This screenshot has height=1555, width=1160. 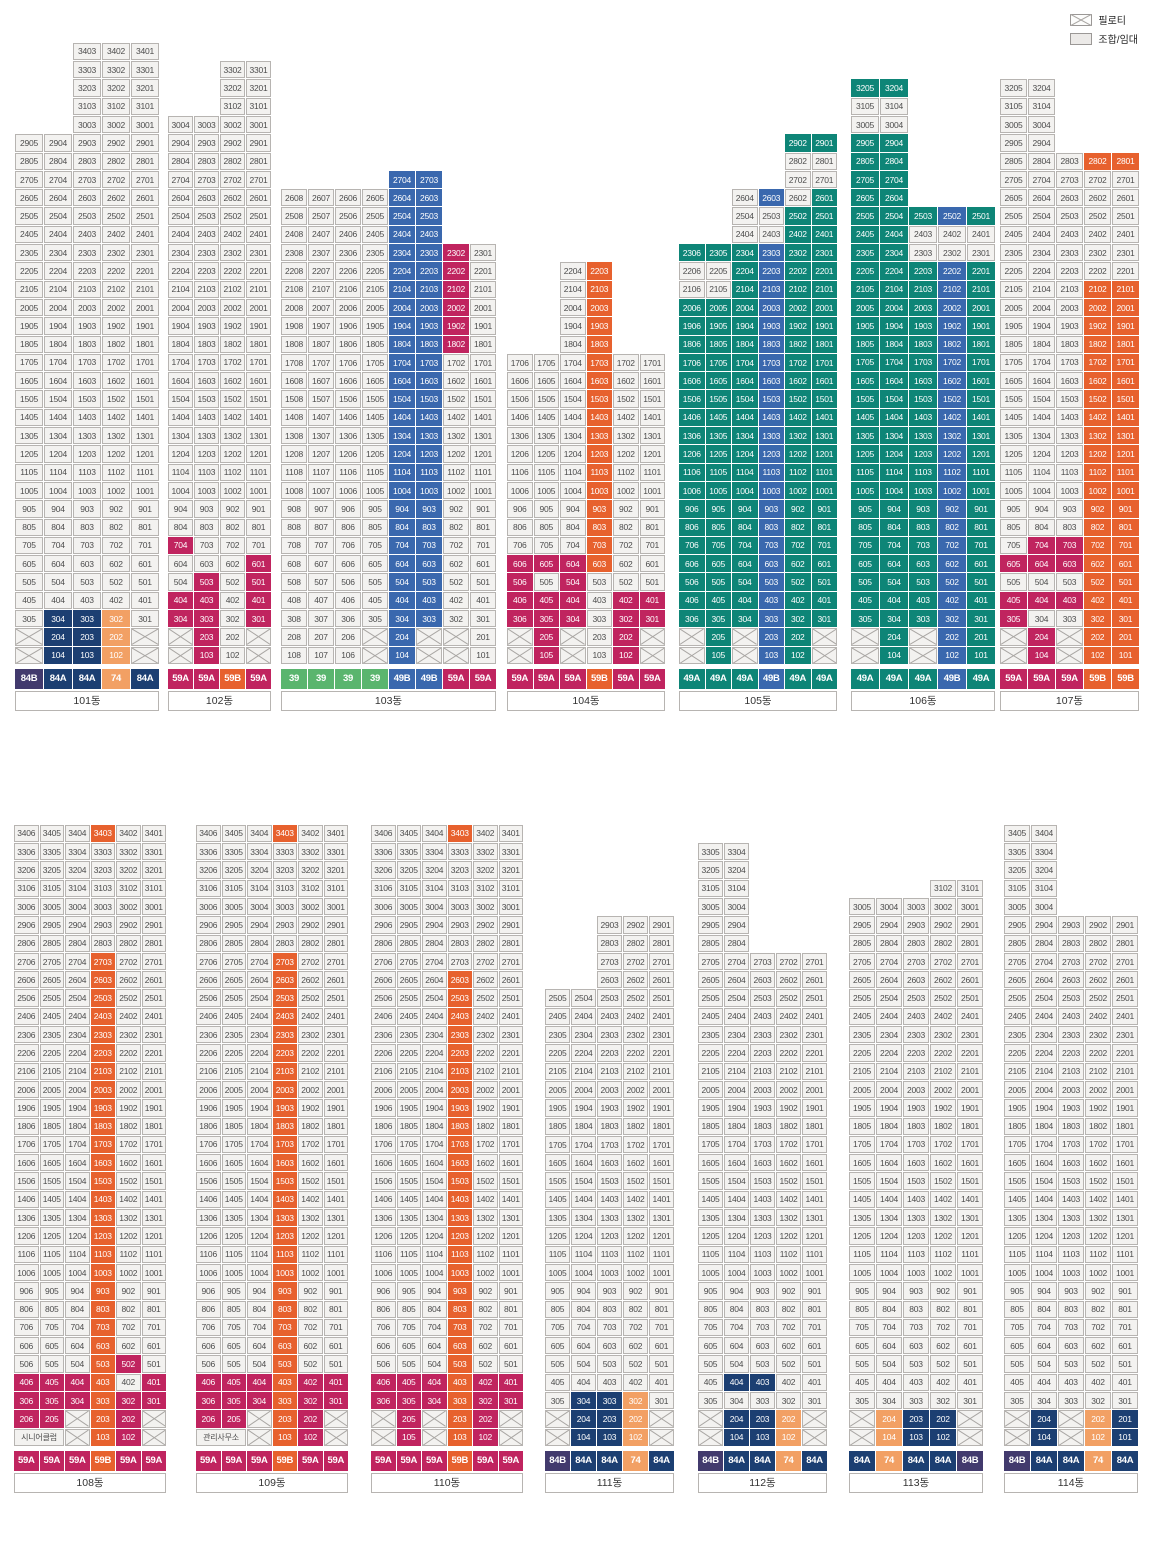 What do you see at coordinates (483, 399) in the screenshot?
I see `unit-cell: 1501` at bounding box center [483, 399].